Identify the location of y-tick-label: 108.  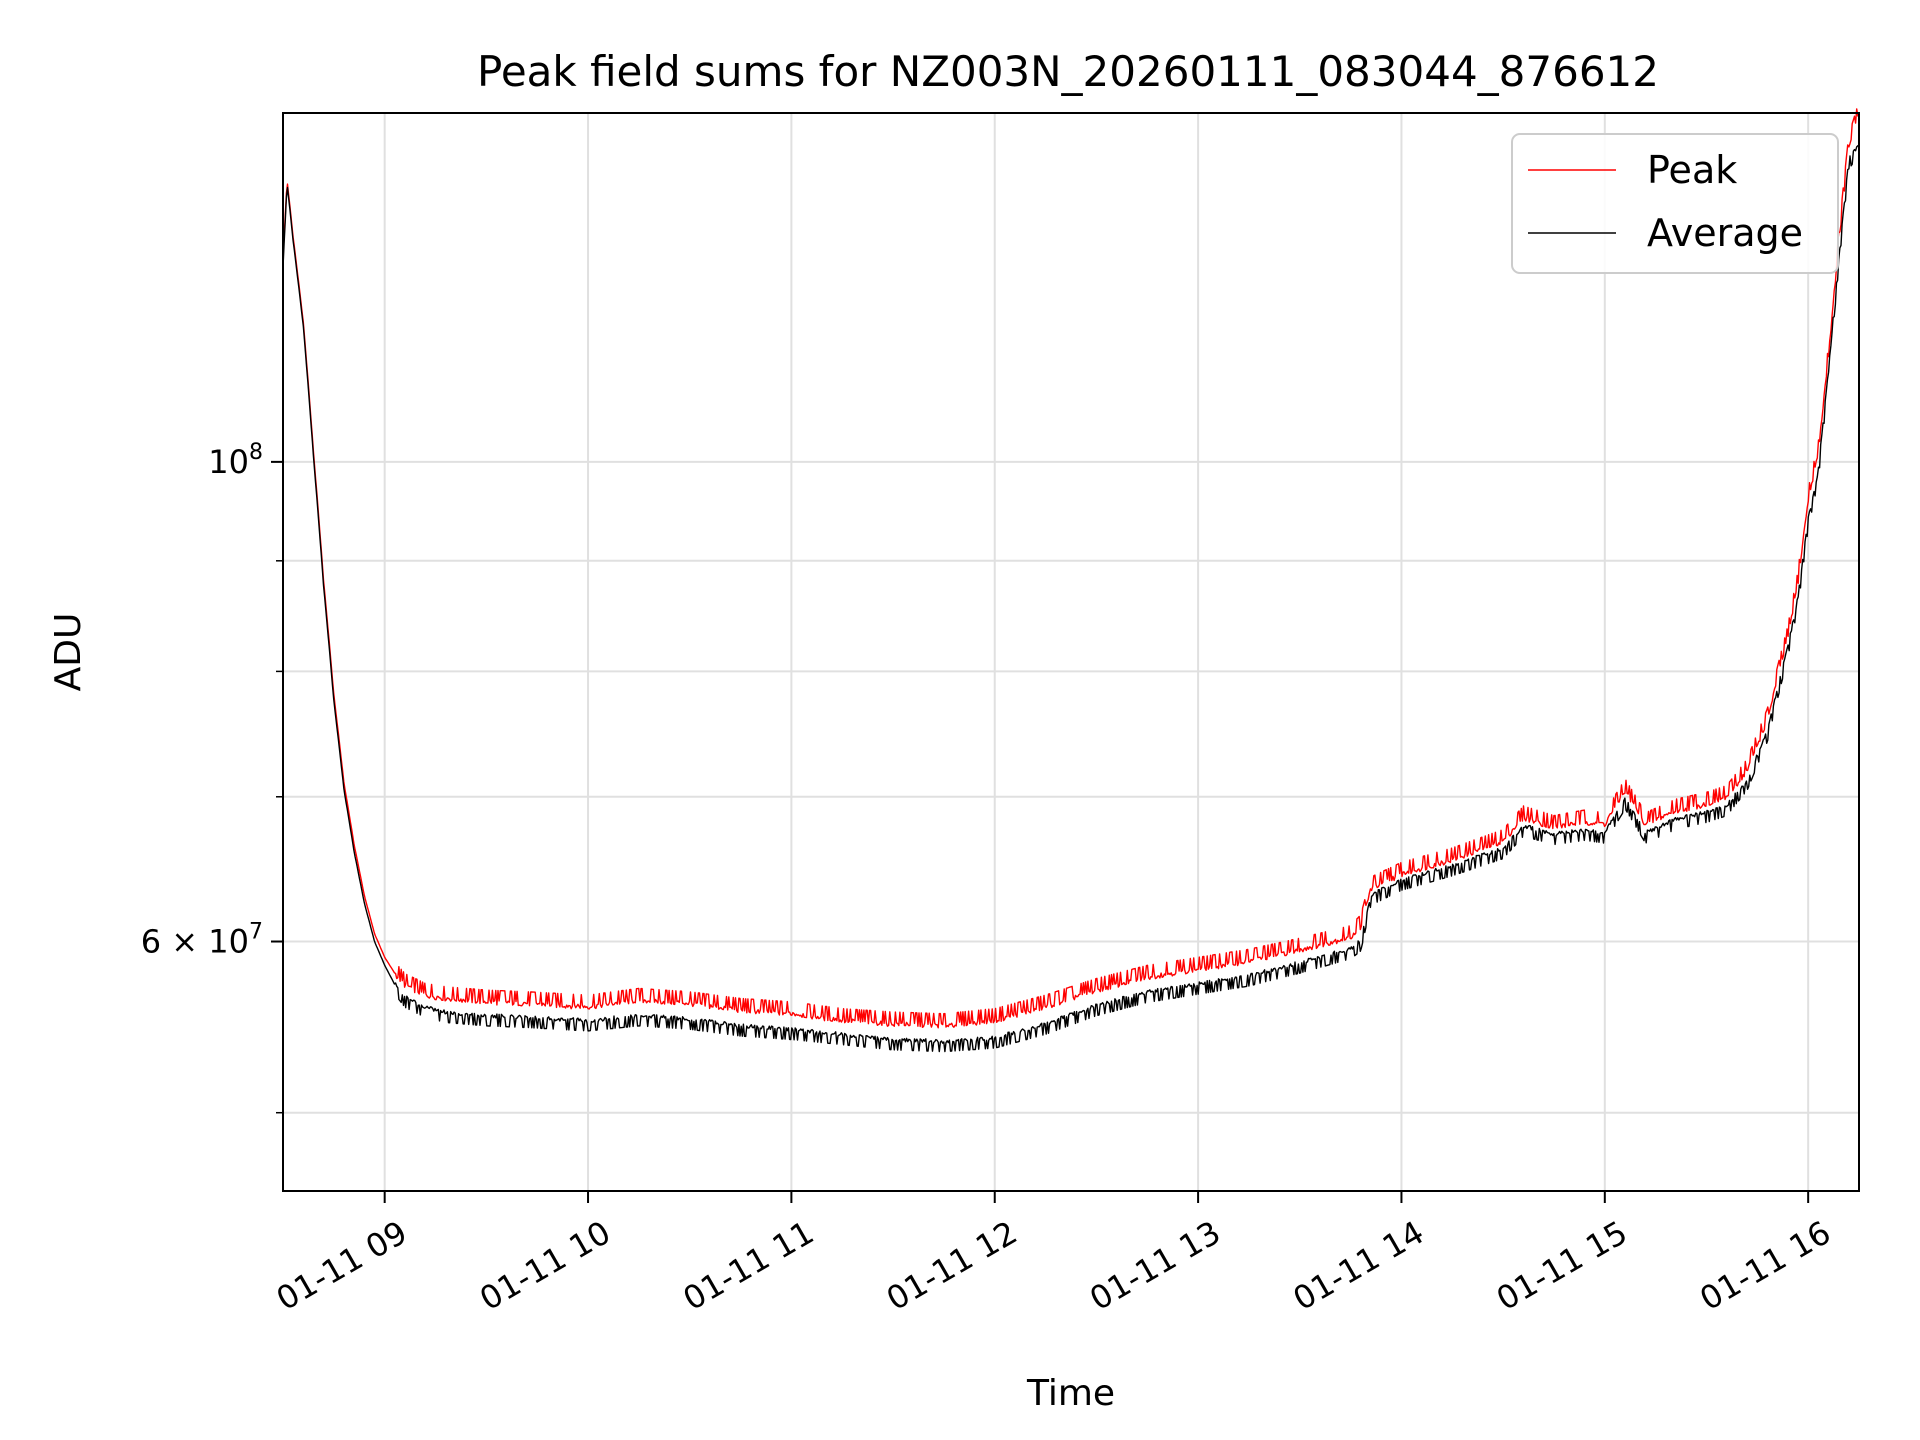
(235, 460).